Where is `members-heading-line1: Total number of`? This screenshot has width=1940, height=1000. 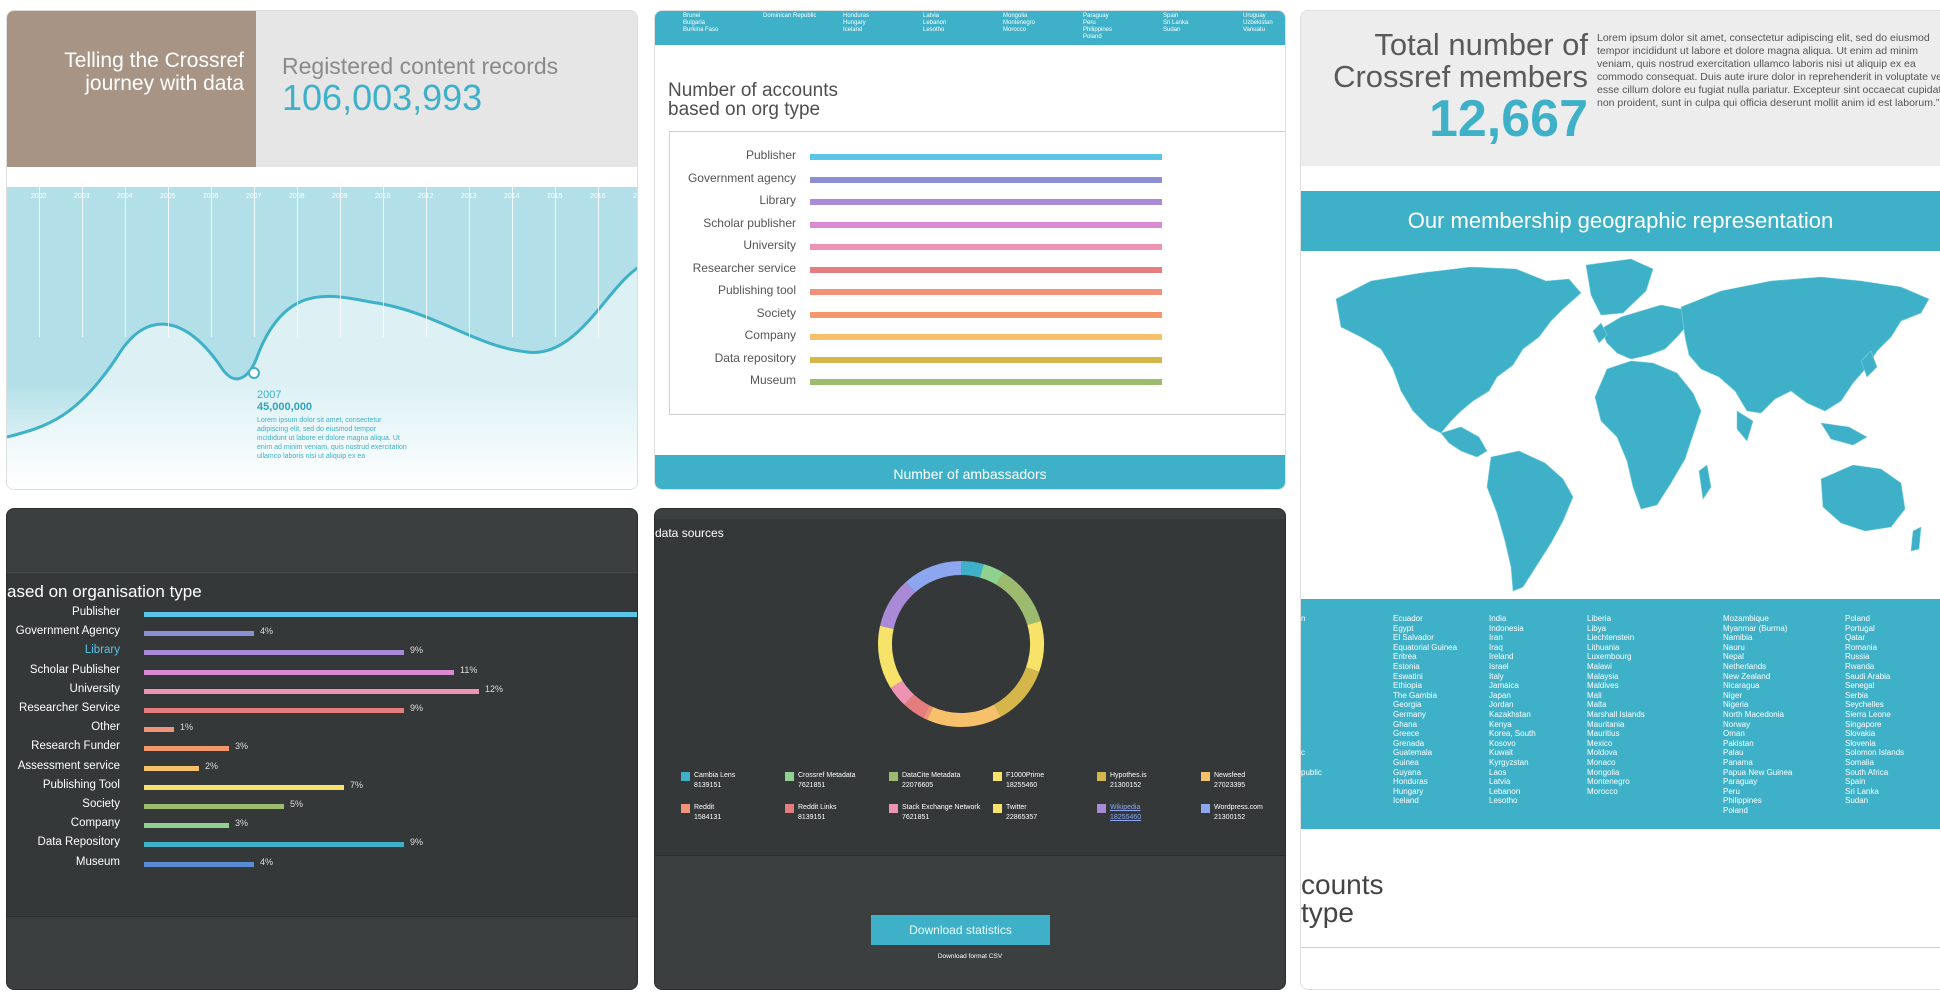 members-heading-line1: Total number of is located at coordinates (1481, 44).